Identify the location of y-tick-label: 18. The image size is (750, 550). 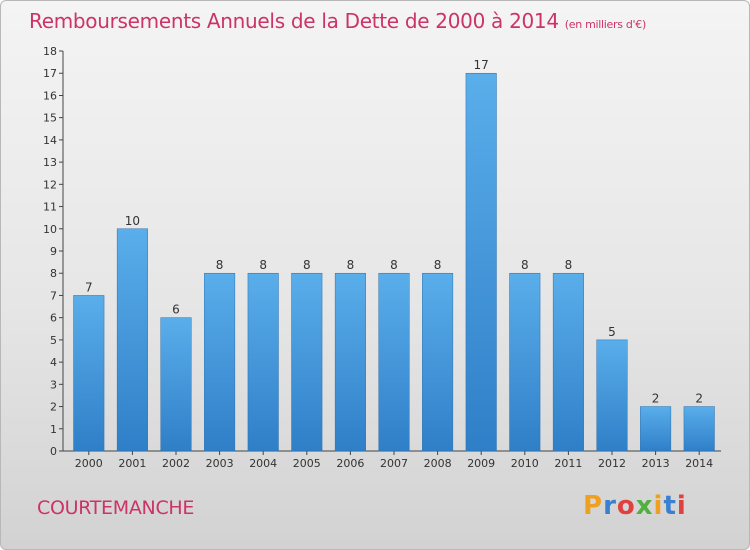
(50, 51).